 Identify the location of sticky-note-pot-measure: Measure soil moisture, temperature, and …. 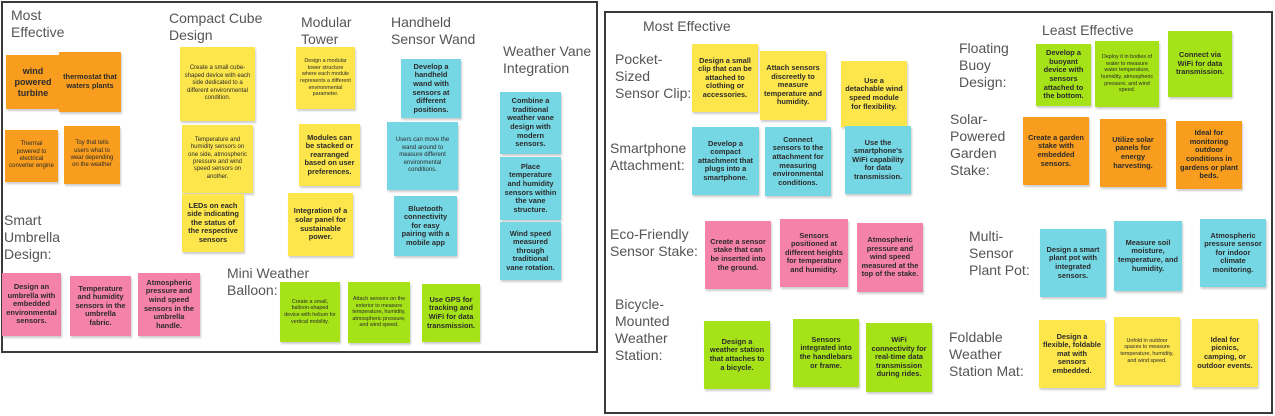
(1148, 256).